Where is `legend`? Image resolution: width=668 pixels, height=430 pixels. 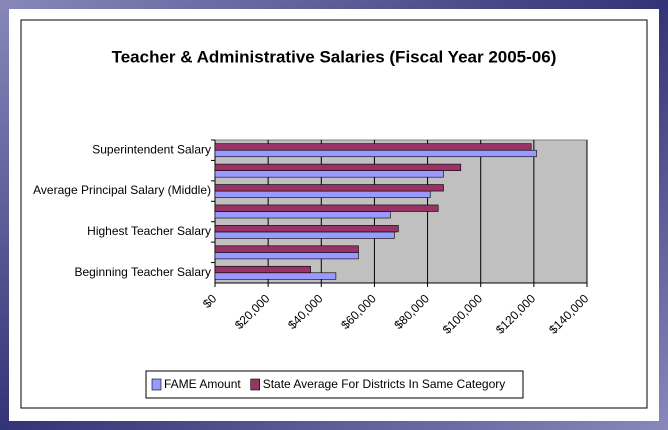 legend is located at coordinates (334, 384).